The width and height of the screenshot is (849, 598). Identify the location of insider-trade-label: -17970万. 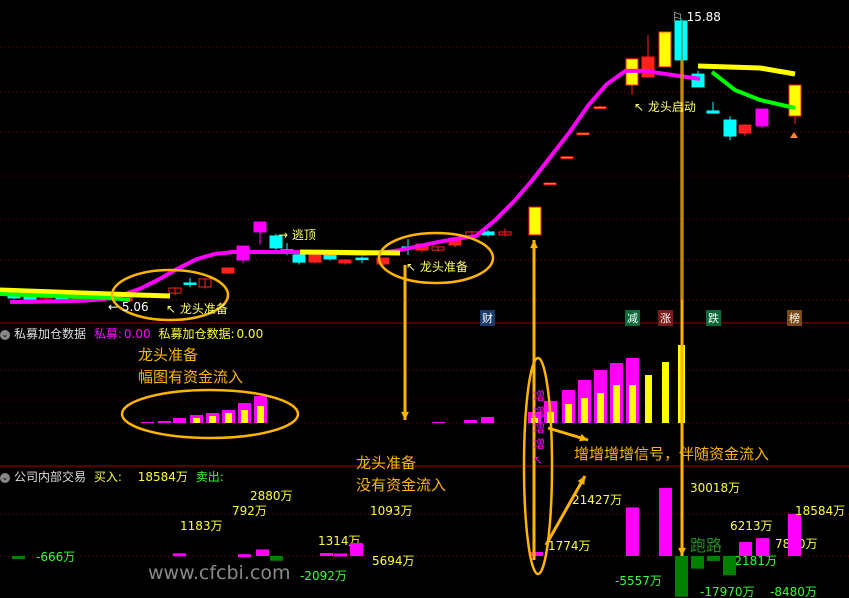
(727, 591).